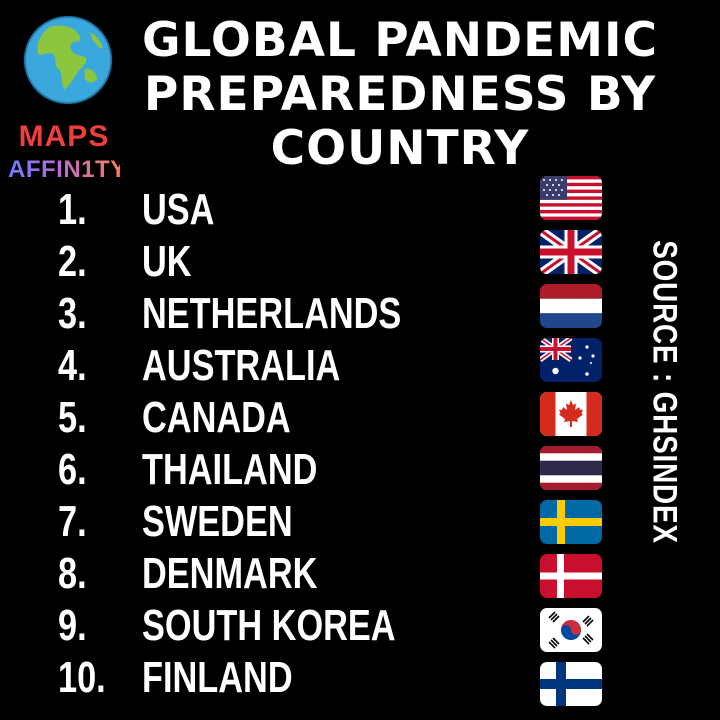 The image size is (720, 720). Describe the element at coordinates (230, 469) in the screenshot. I see `country-name: THAILAND` at that location.